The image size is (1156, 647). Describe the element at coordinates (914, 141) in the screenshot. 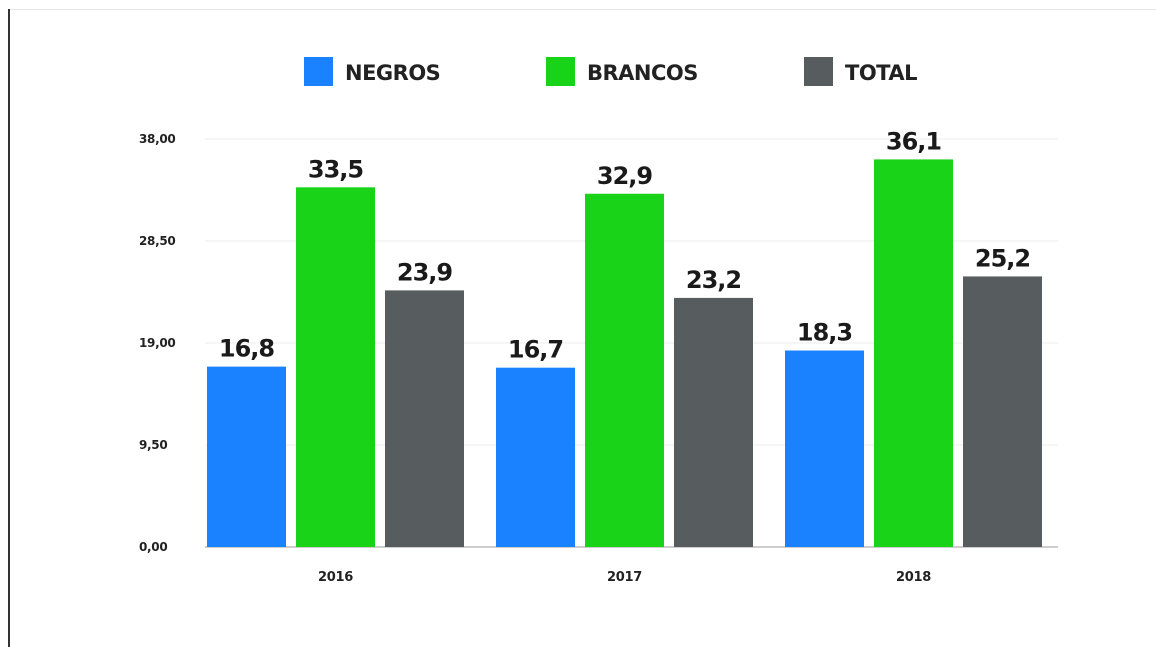

I see `data-label: 36,1` at that location.